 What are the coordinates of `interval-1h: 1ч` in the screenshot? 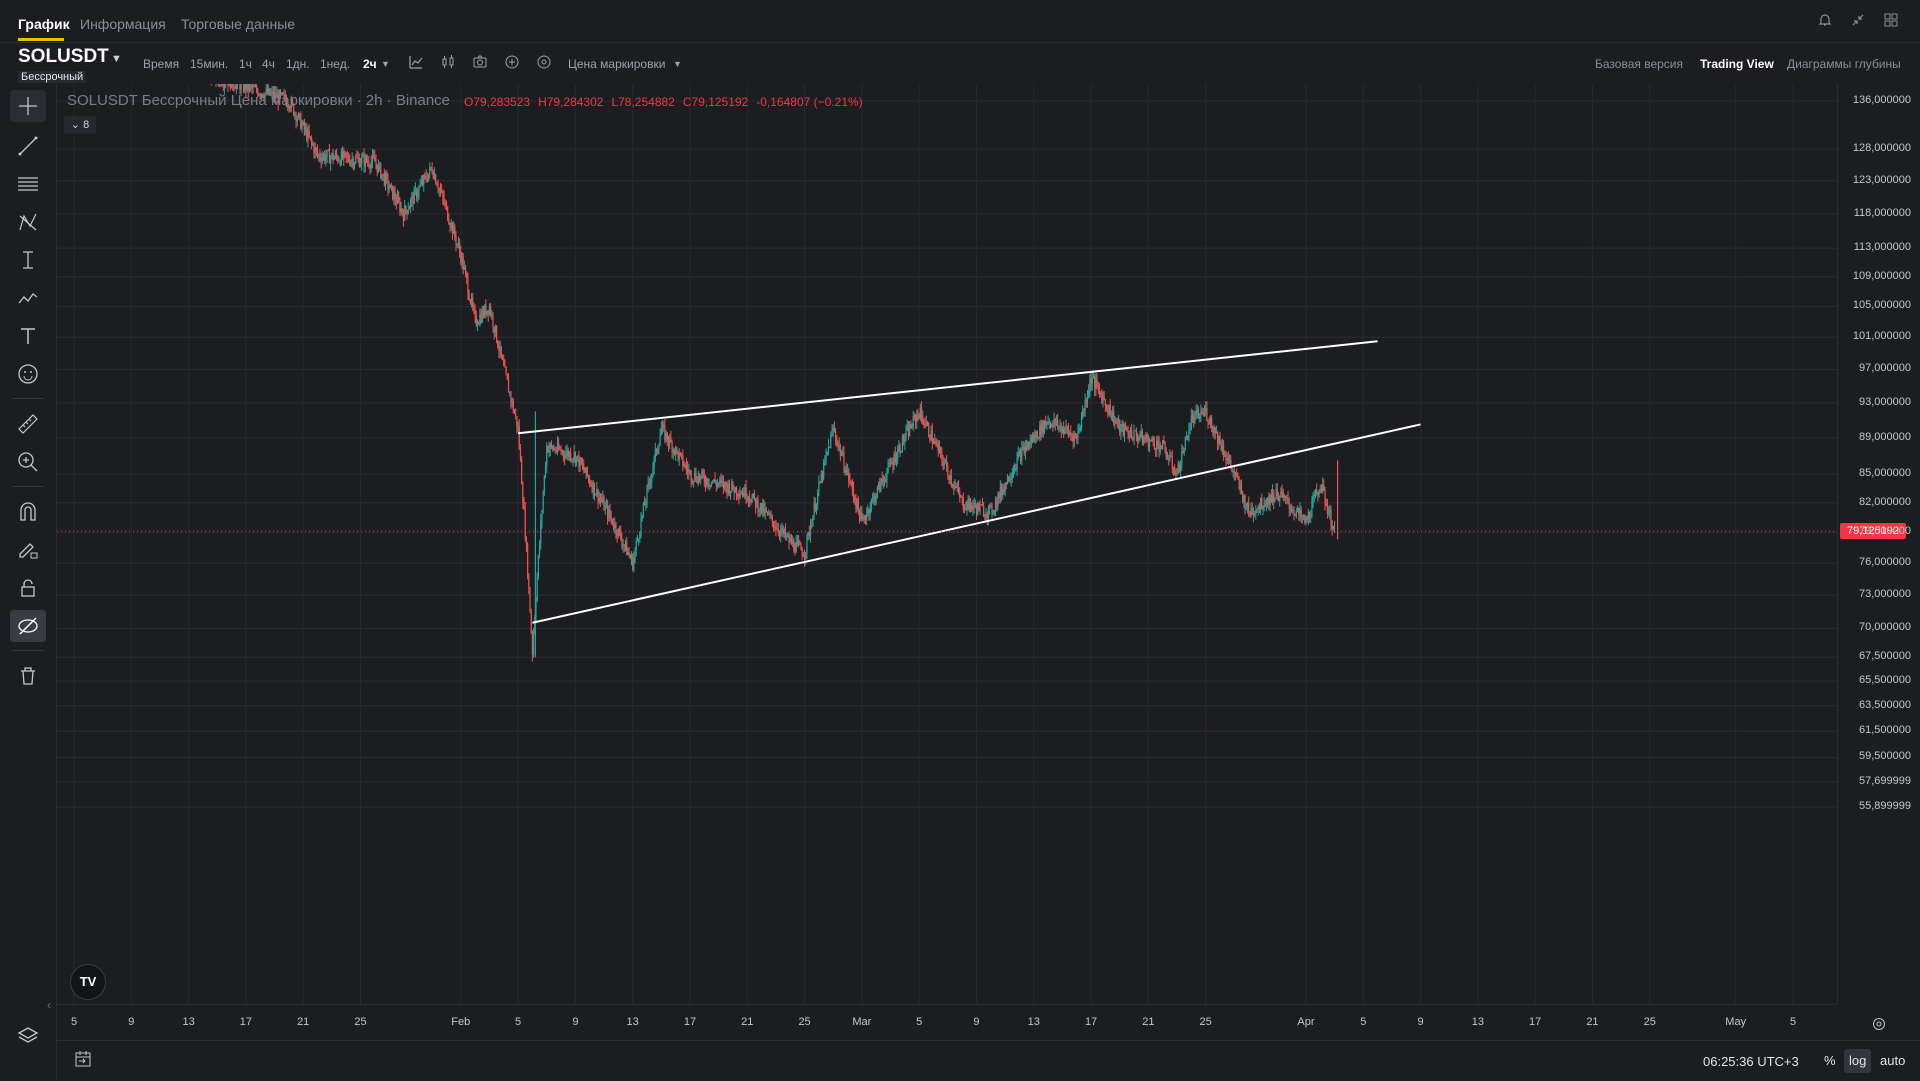 It's located at (245, 64).